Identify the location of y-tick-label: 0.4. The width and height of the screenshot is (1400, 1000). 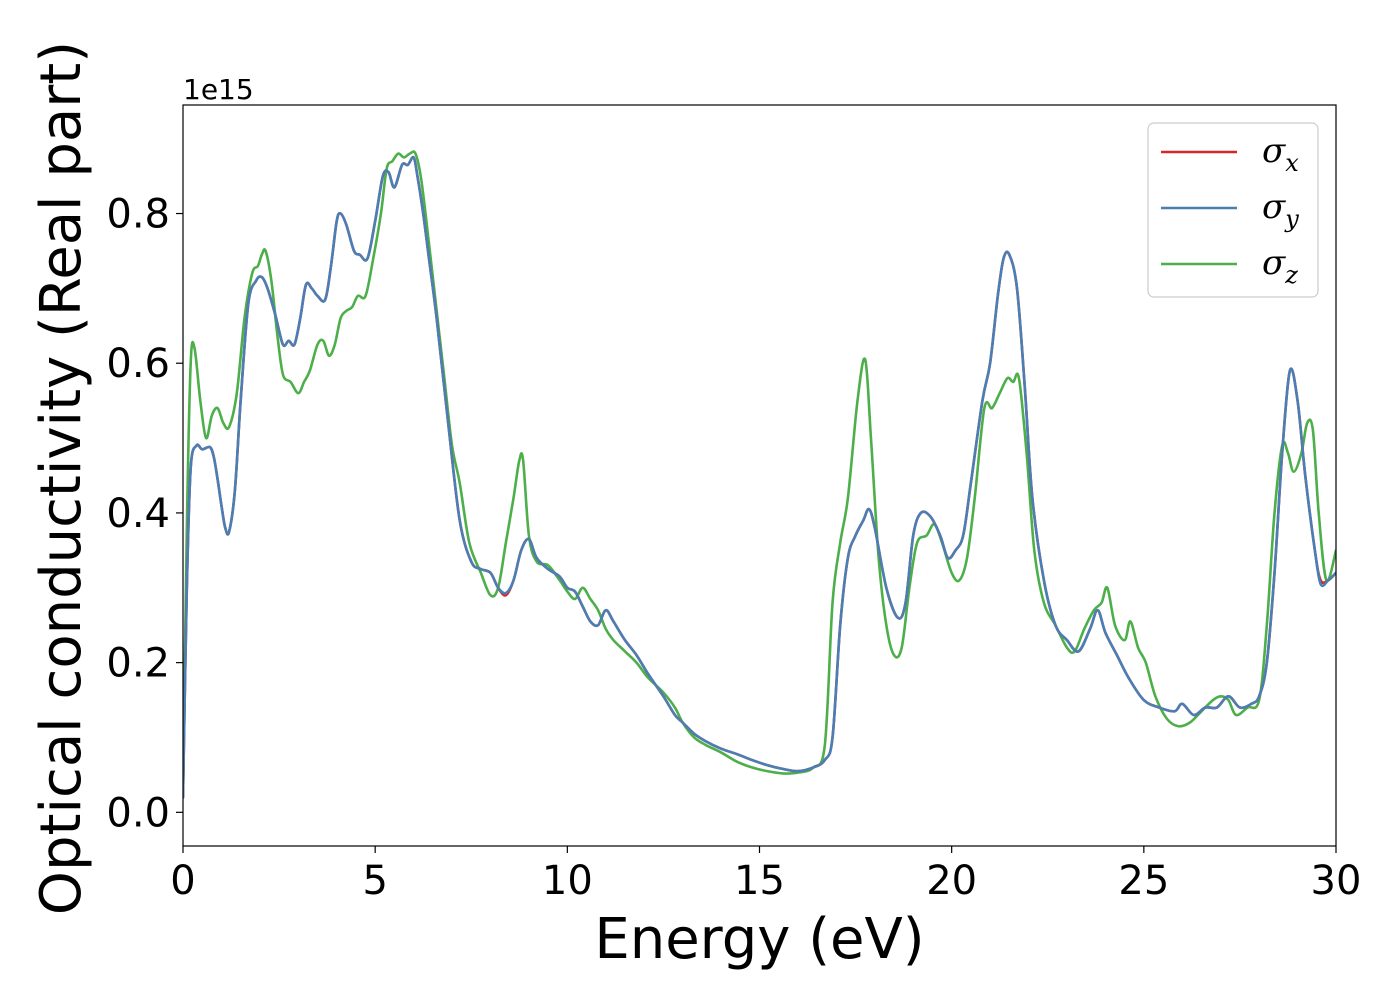
(138, 514).